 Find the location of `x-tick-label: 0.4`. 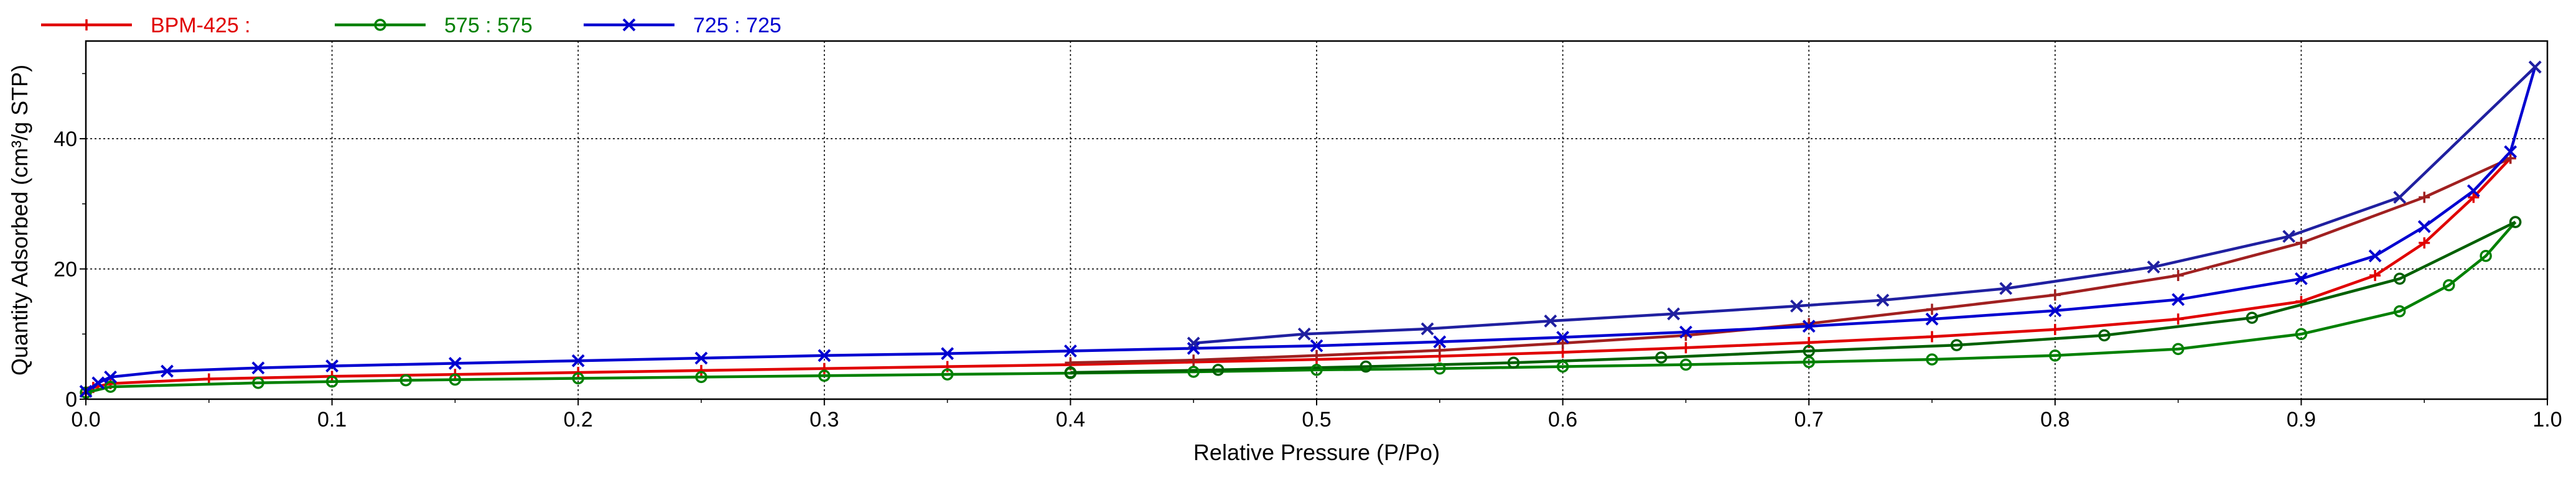

x-tick-label: 0.4 is located at coordinates (1070, 420).